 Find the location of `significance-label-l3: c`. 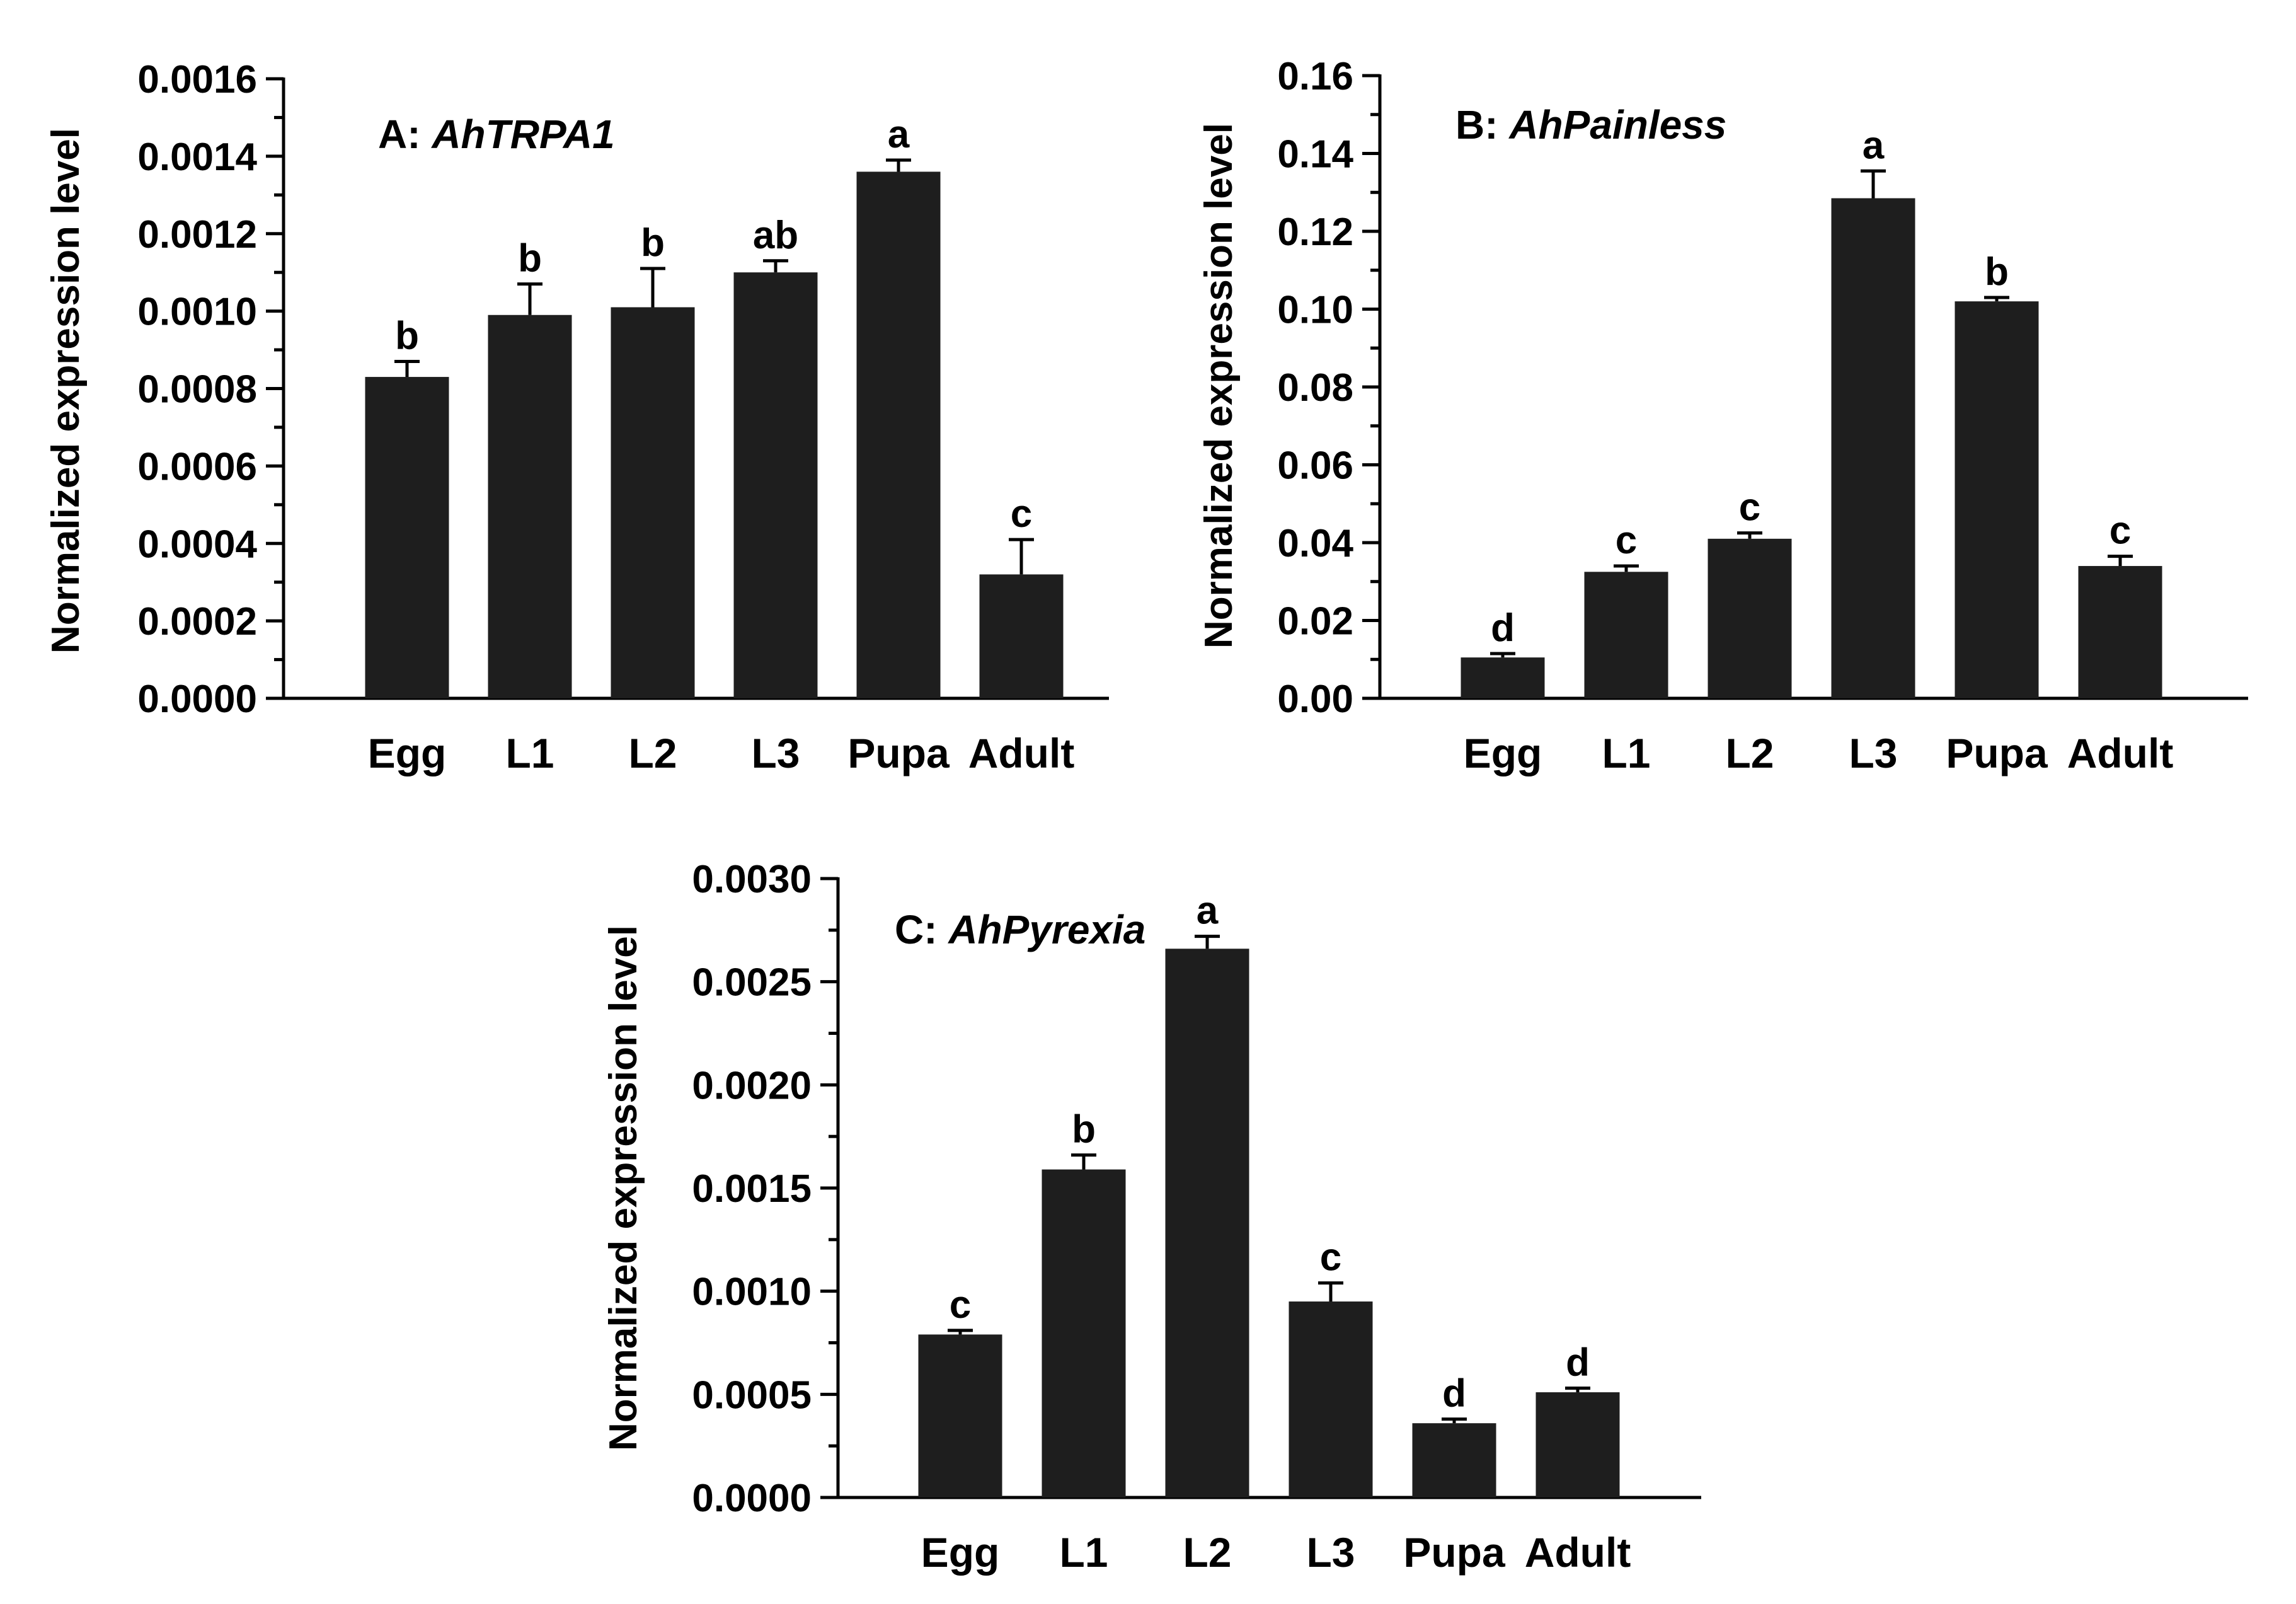

significance-label-l3: c is located at coordinates (1330, 1258).